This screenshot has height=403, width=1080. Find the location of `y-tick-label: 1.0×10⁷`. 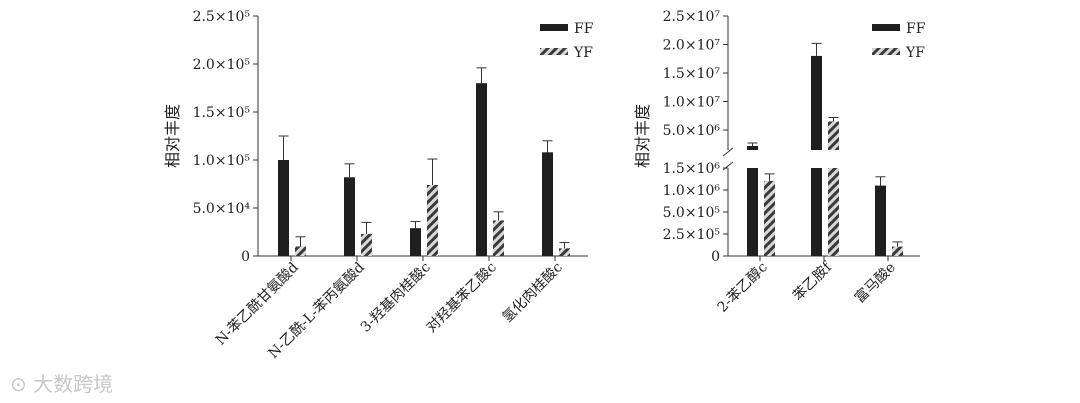

y-tick-label: 1.0×10⁷ is located at coordinates (692, 103).